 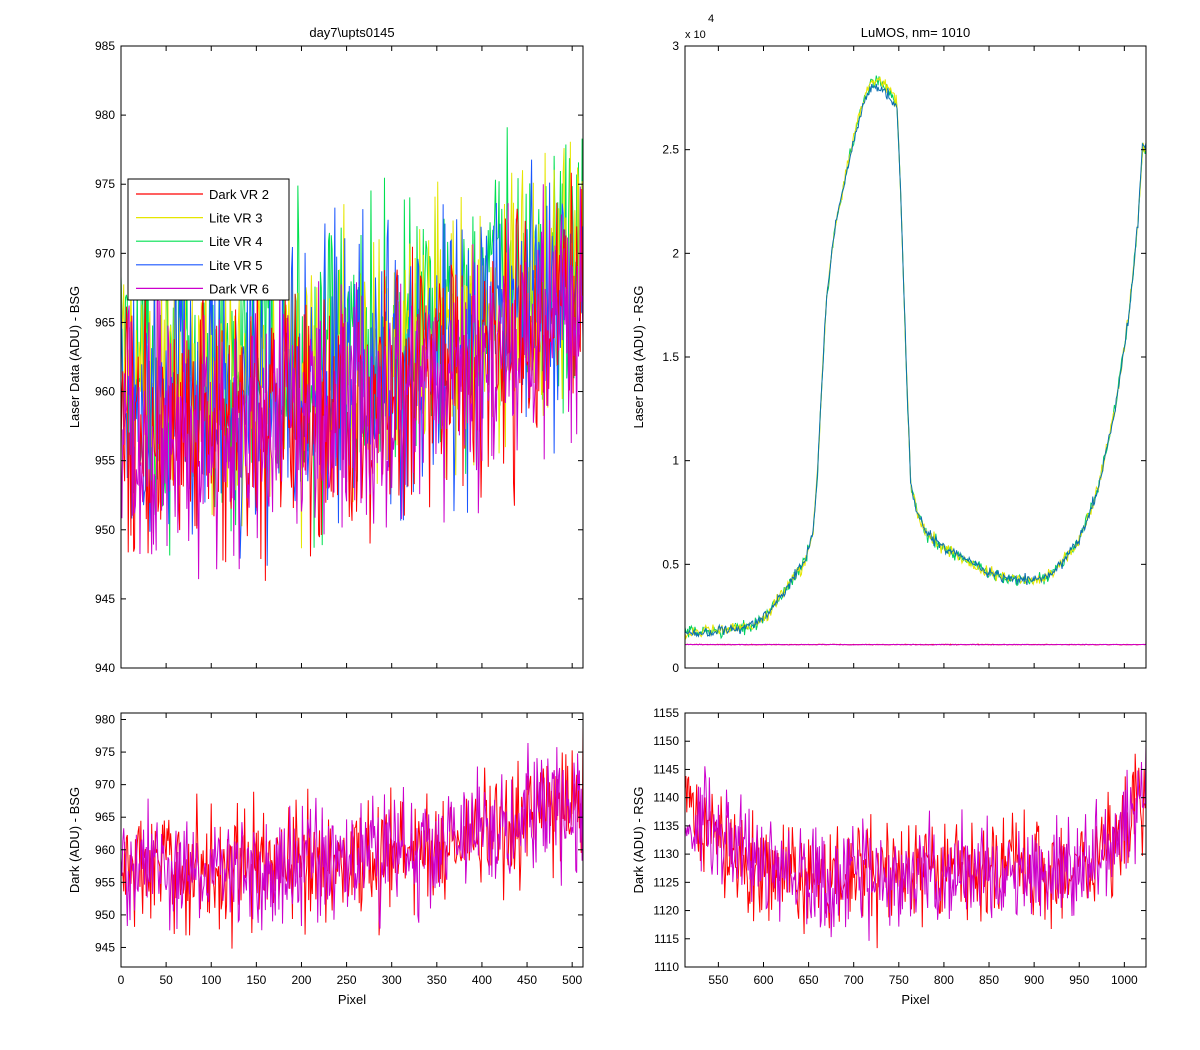 I want to click on legend-box, so click(x=208, y=239).